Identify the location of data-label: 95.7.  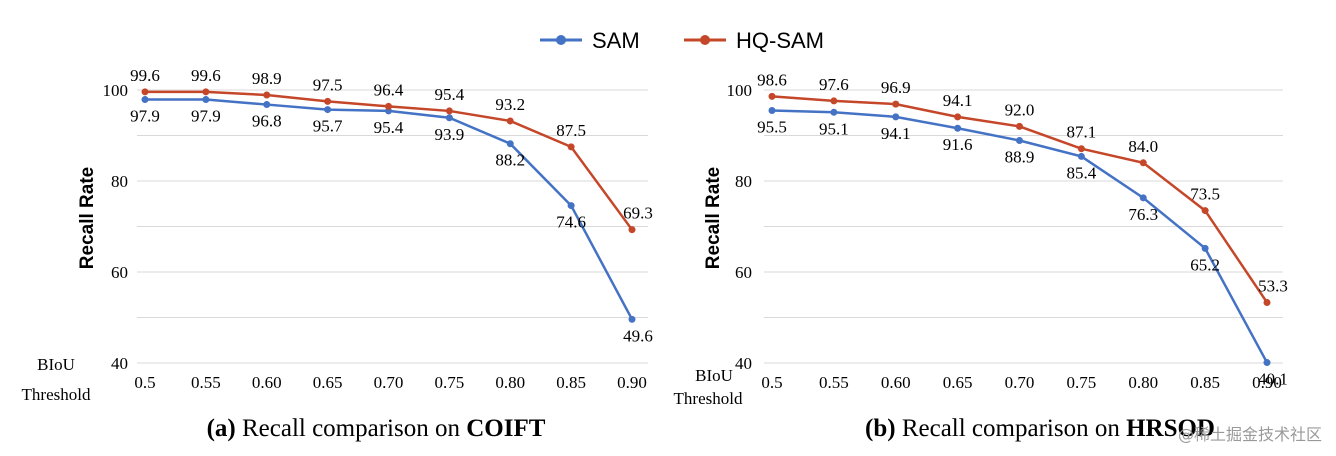
(328, 126).